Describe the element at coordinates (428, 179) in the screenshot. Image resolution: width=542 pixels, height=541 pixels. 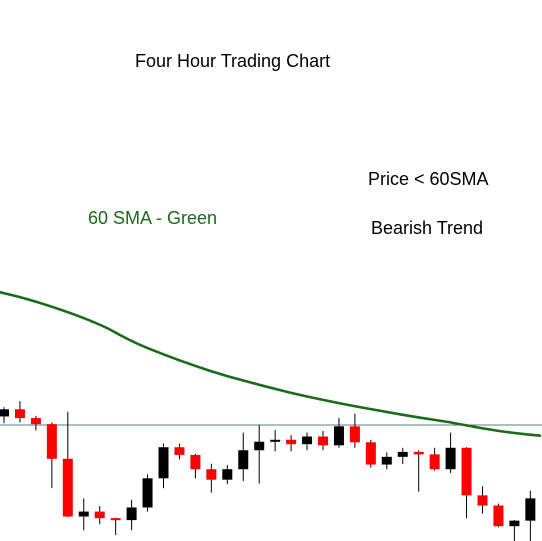
I see `price-relation-annotation: Price < 60SMA` at that location.